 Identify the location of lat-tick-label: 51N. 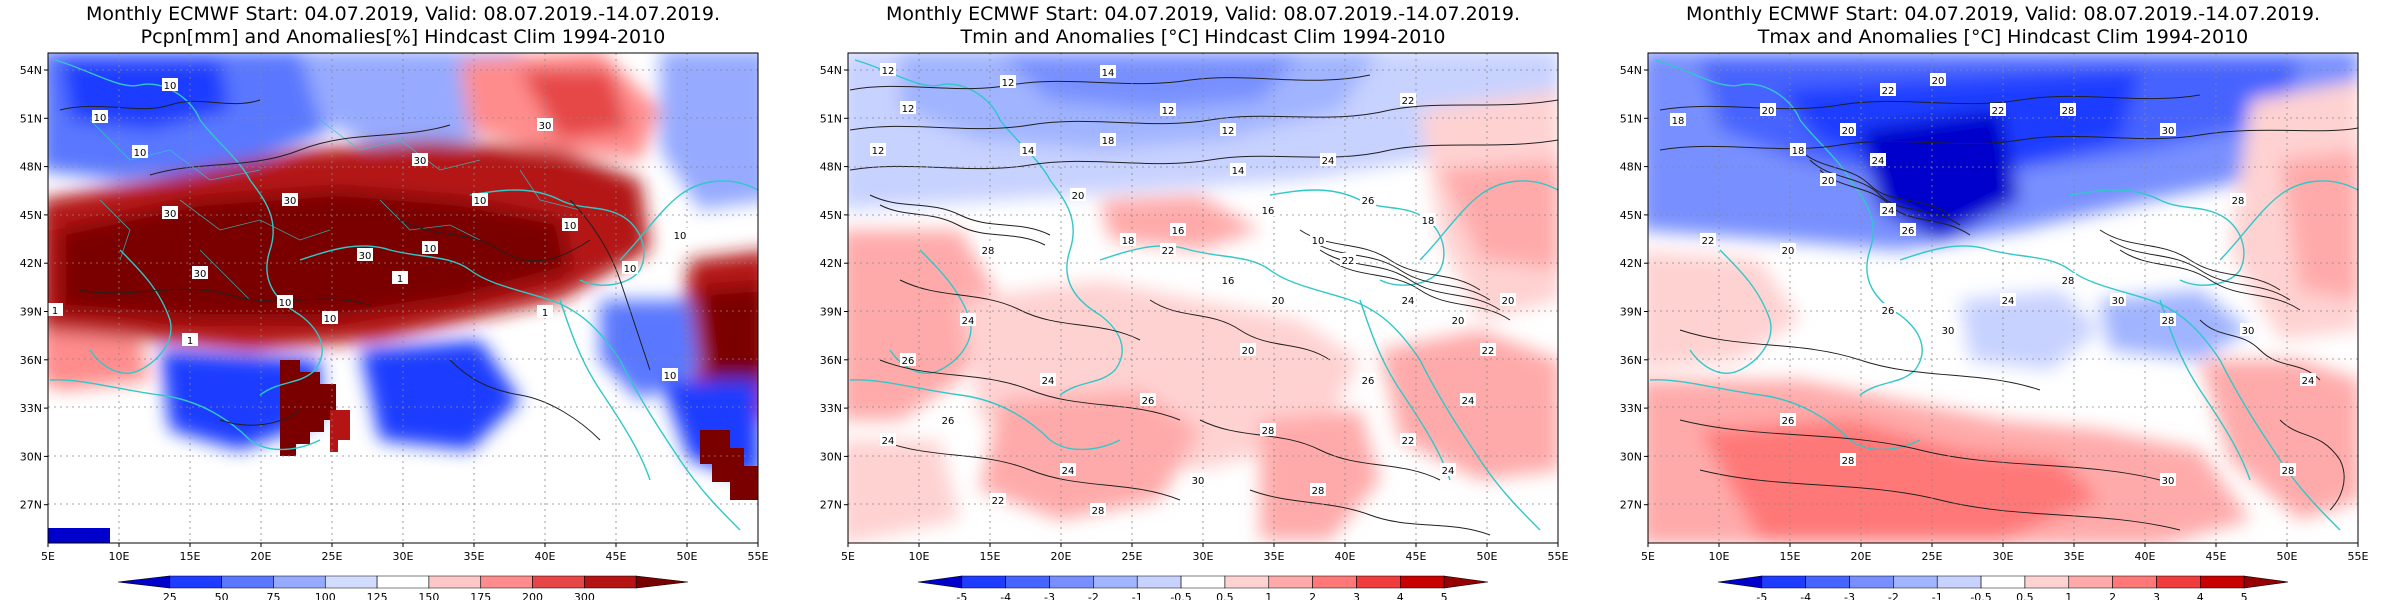
(1631, 118).